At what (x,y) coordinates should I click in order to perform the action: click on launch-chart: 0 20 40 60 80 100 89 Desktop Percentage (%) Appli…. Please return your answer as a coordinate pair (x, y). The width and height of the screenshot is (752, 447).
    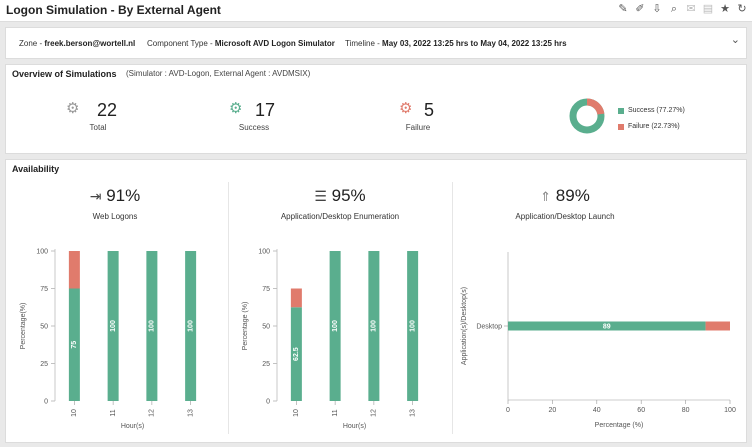
    Looking at the image, I should click on (598, 340).